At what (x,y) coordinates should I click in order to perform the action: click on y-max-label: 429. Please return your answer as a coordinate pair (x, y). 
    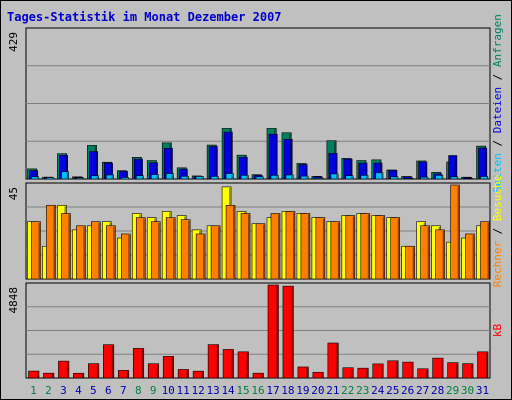
    Looking at the image, I should click on (13, 42).